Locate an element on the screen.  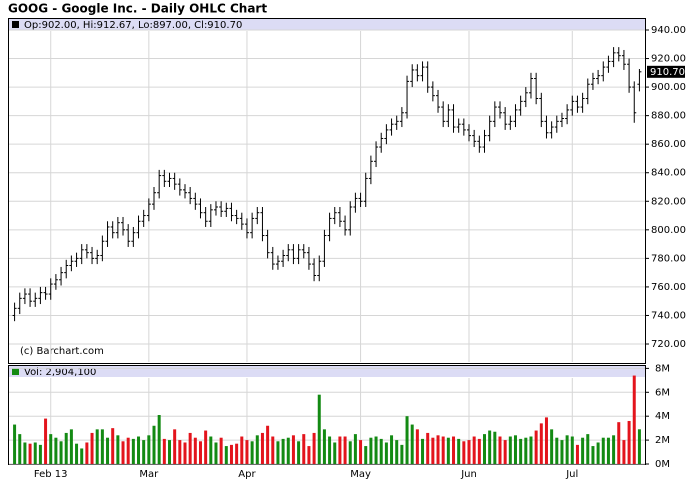
y-tick-label: 2M is located at coordinates (662, 440).